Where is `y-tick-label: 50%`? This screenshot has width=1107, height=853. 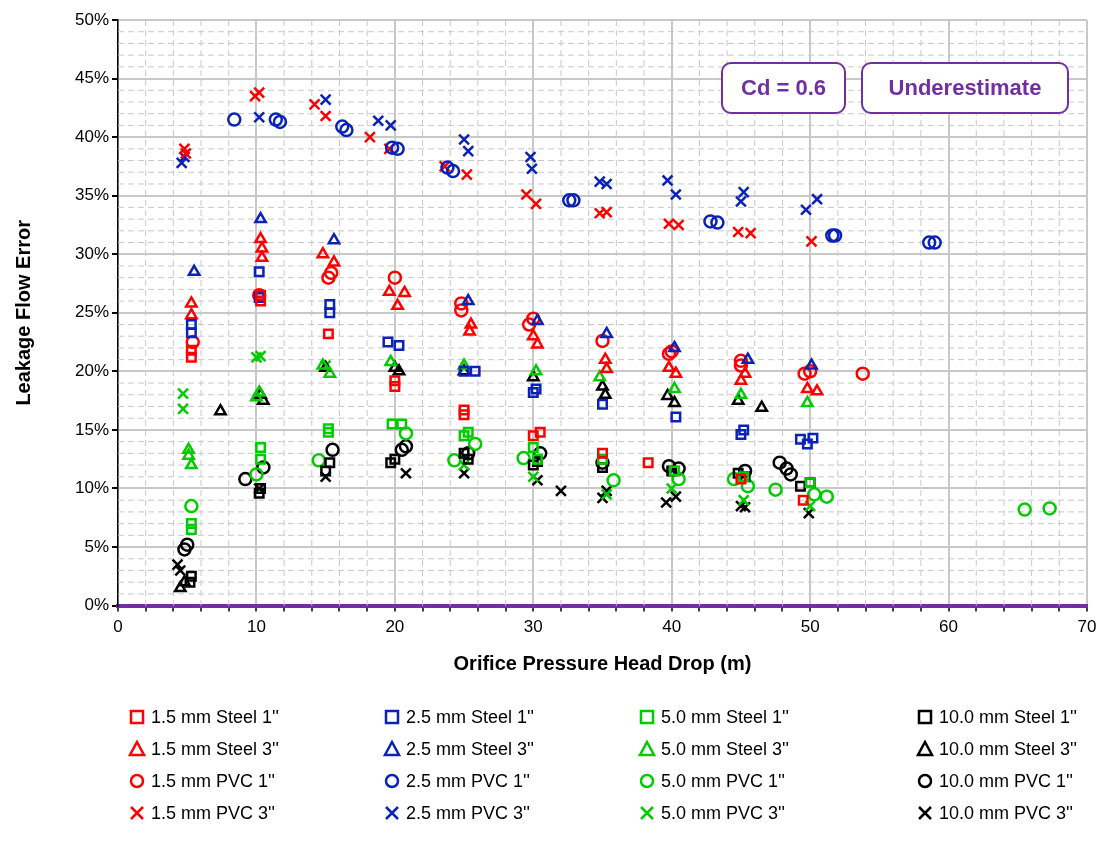 y-tick-label: 50% is located at coordinates (91, 19).